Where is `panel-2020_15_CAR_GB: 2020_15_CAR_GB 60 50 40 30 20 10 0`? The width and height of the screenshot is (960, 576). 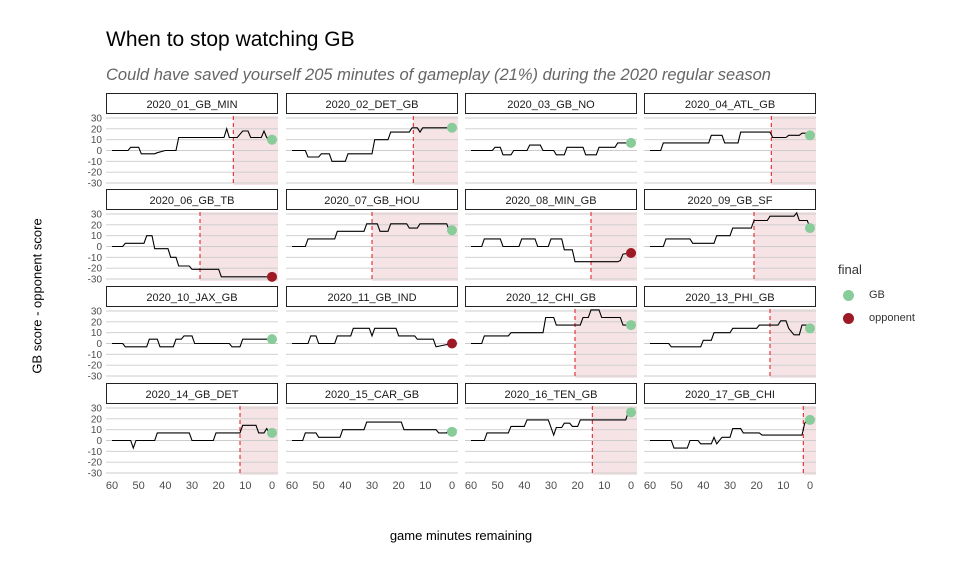 panel-2020_15_CAR_GB: 2020_15_CAR_GB 60 50 40 30 20 10 0 is located at coordinates (372, 437).